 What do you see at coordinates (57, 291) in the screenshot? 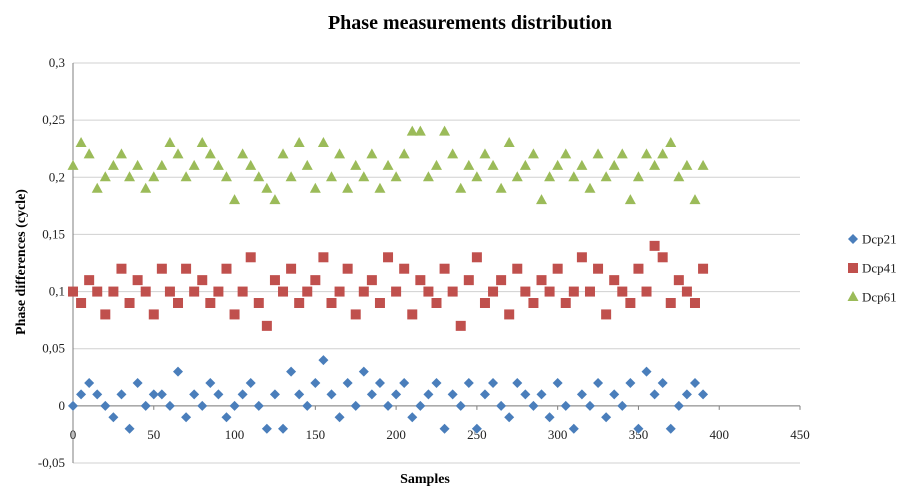
I see `y-tick-label: 0,1` at bounding box center [57, 291].